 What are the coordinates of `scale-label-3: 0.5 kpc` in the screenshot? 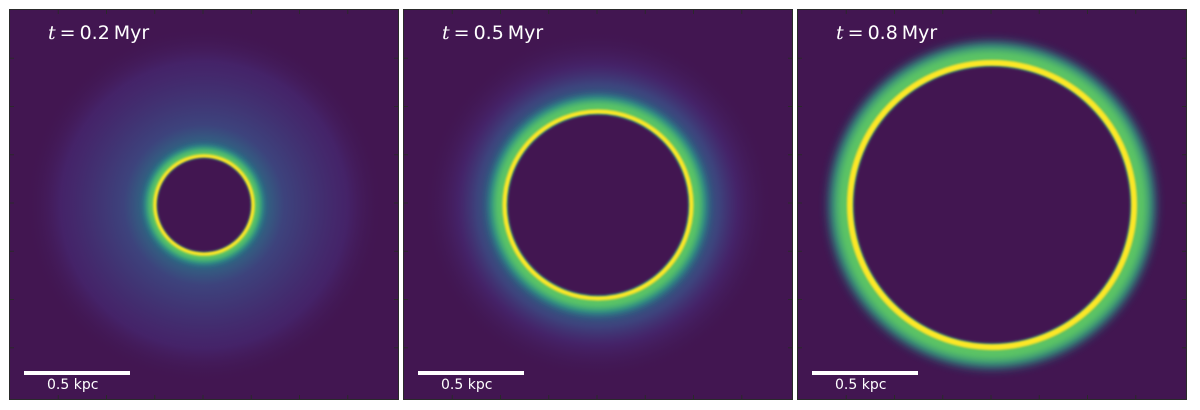 It's located at (861, 385).